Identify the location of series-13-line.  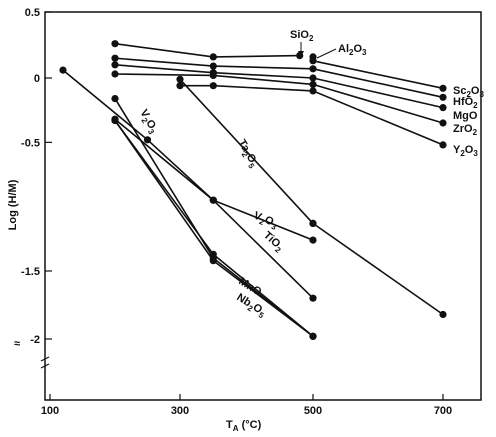
(378, 269).